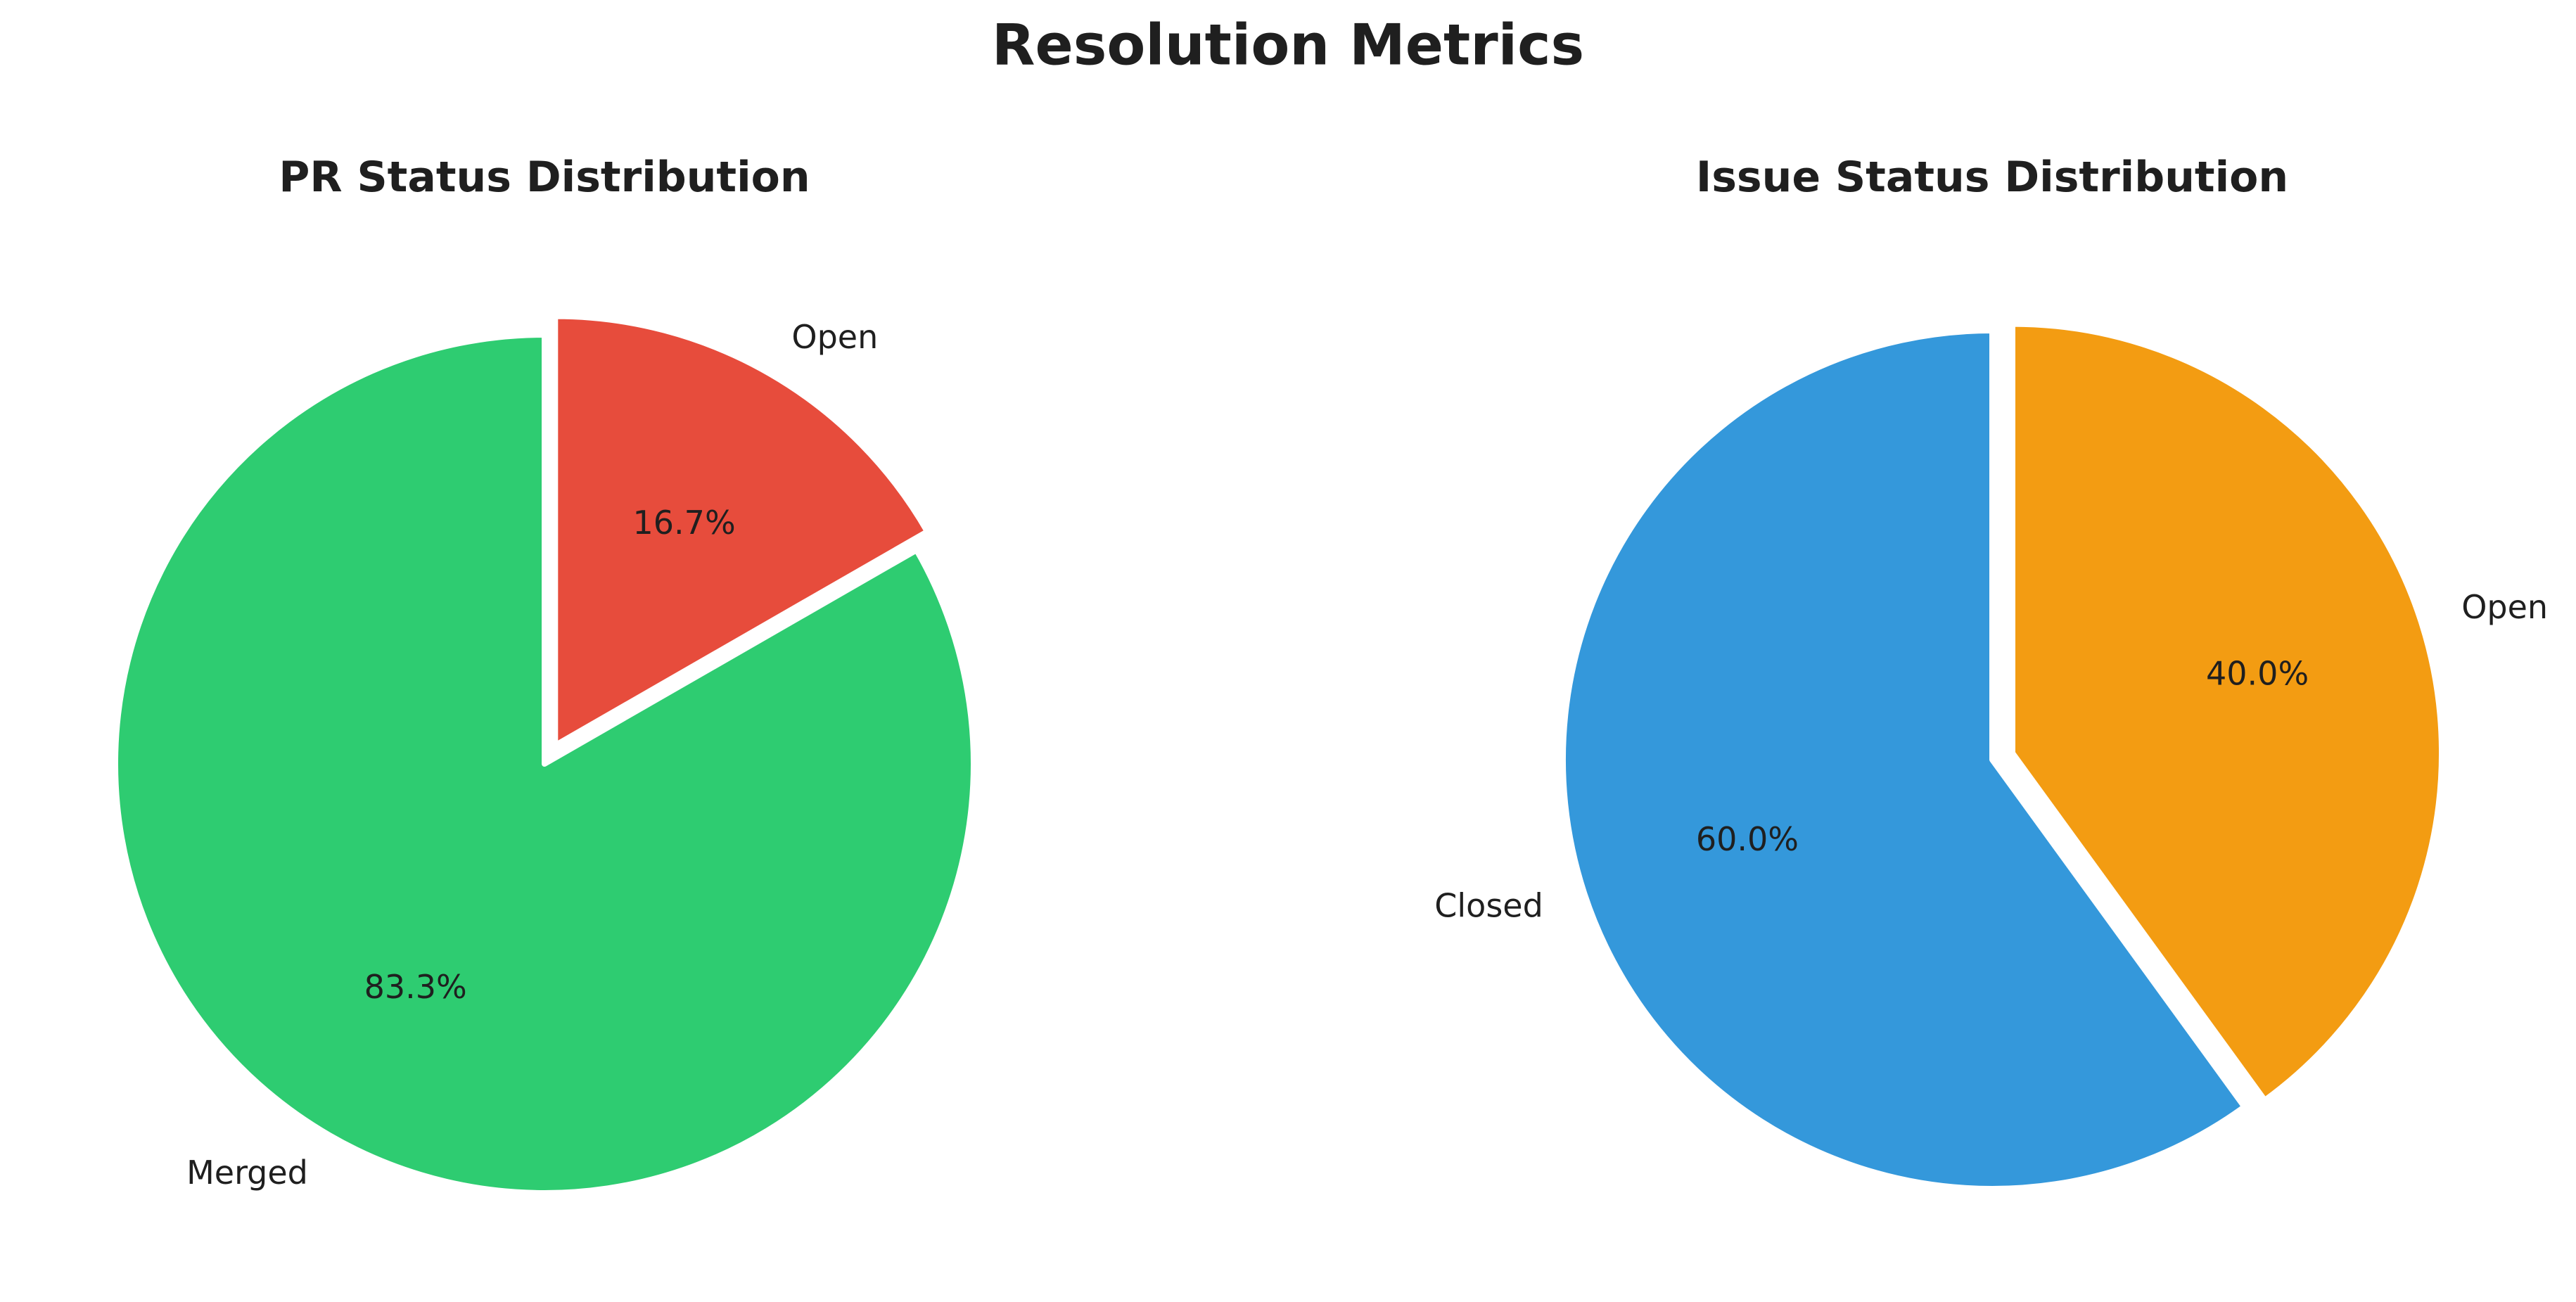 Image resolution: width=2576 pixels, height=1302 pixels. I want to click on issue-slice-open, so click(2227, 712).